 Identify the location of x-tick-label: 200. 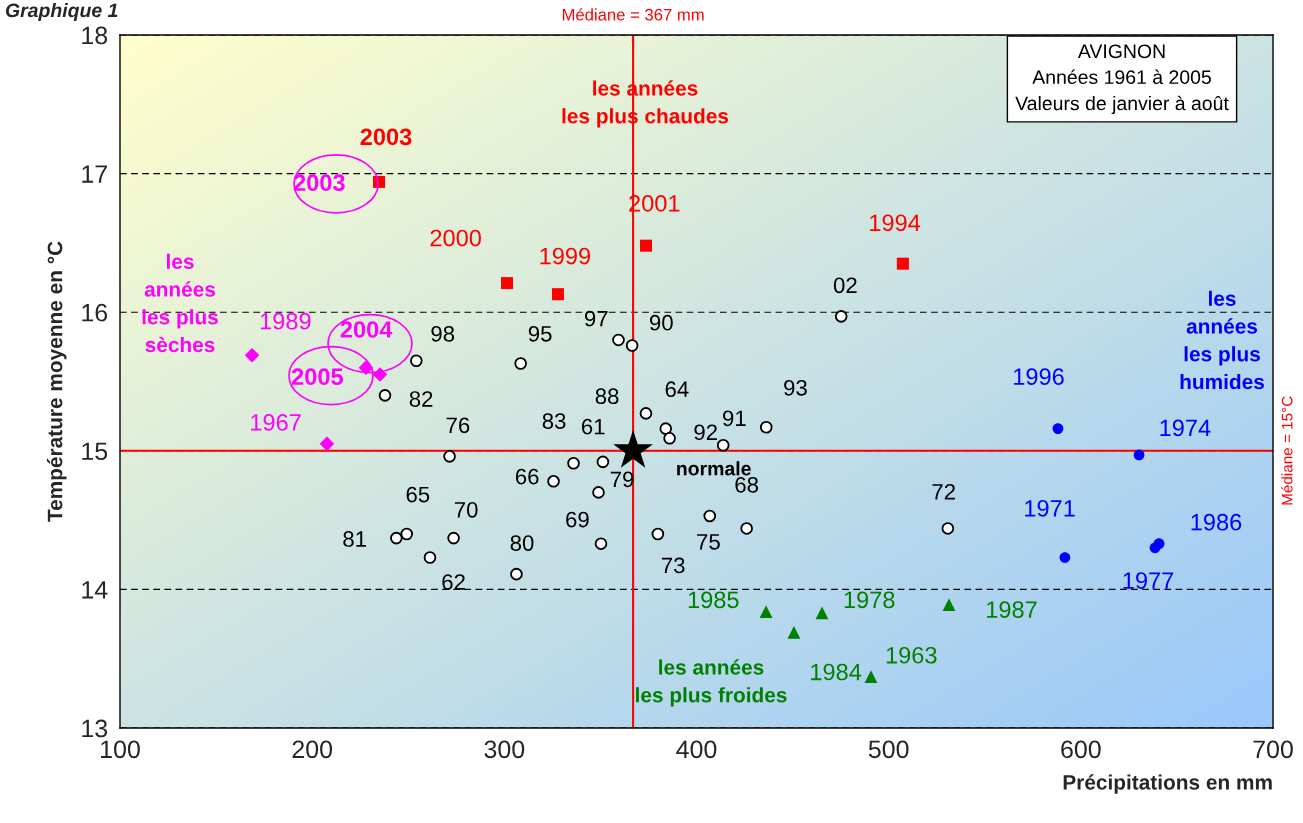
(312, 749).